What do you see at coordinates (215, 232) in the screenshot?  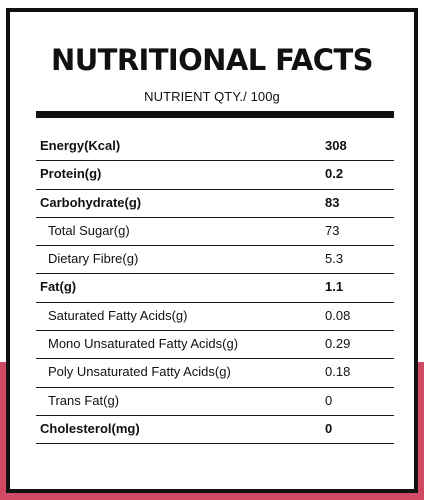 I see `table-row: Total Sugar(g) 73` at bounding box center [215, 232].